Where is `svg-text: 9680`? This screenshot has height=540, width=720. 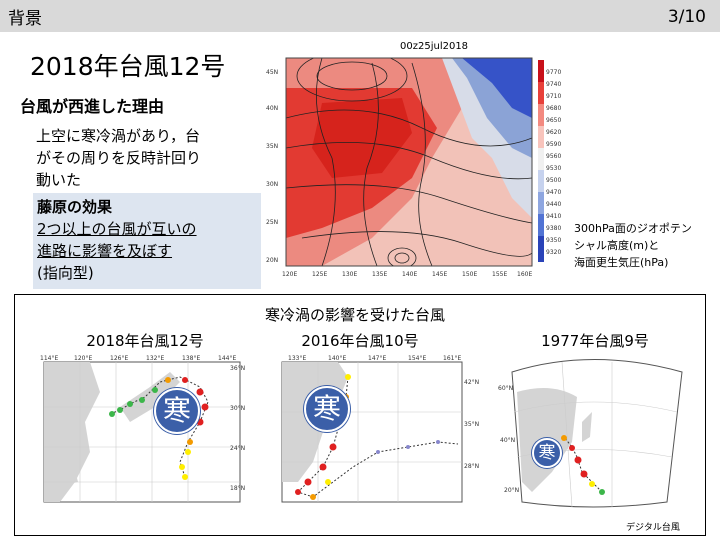 svg-text: 9680 is located at coordinates (553, 108).